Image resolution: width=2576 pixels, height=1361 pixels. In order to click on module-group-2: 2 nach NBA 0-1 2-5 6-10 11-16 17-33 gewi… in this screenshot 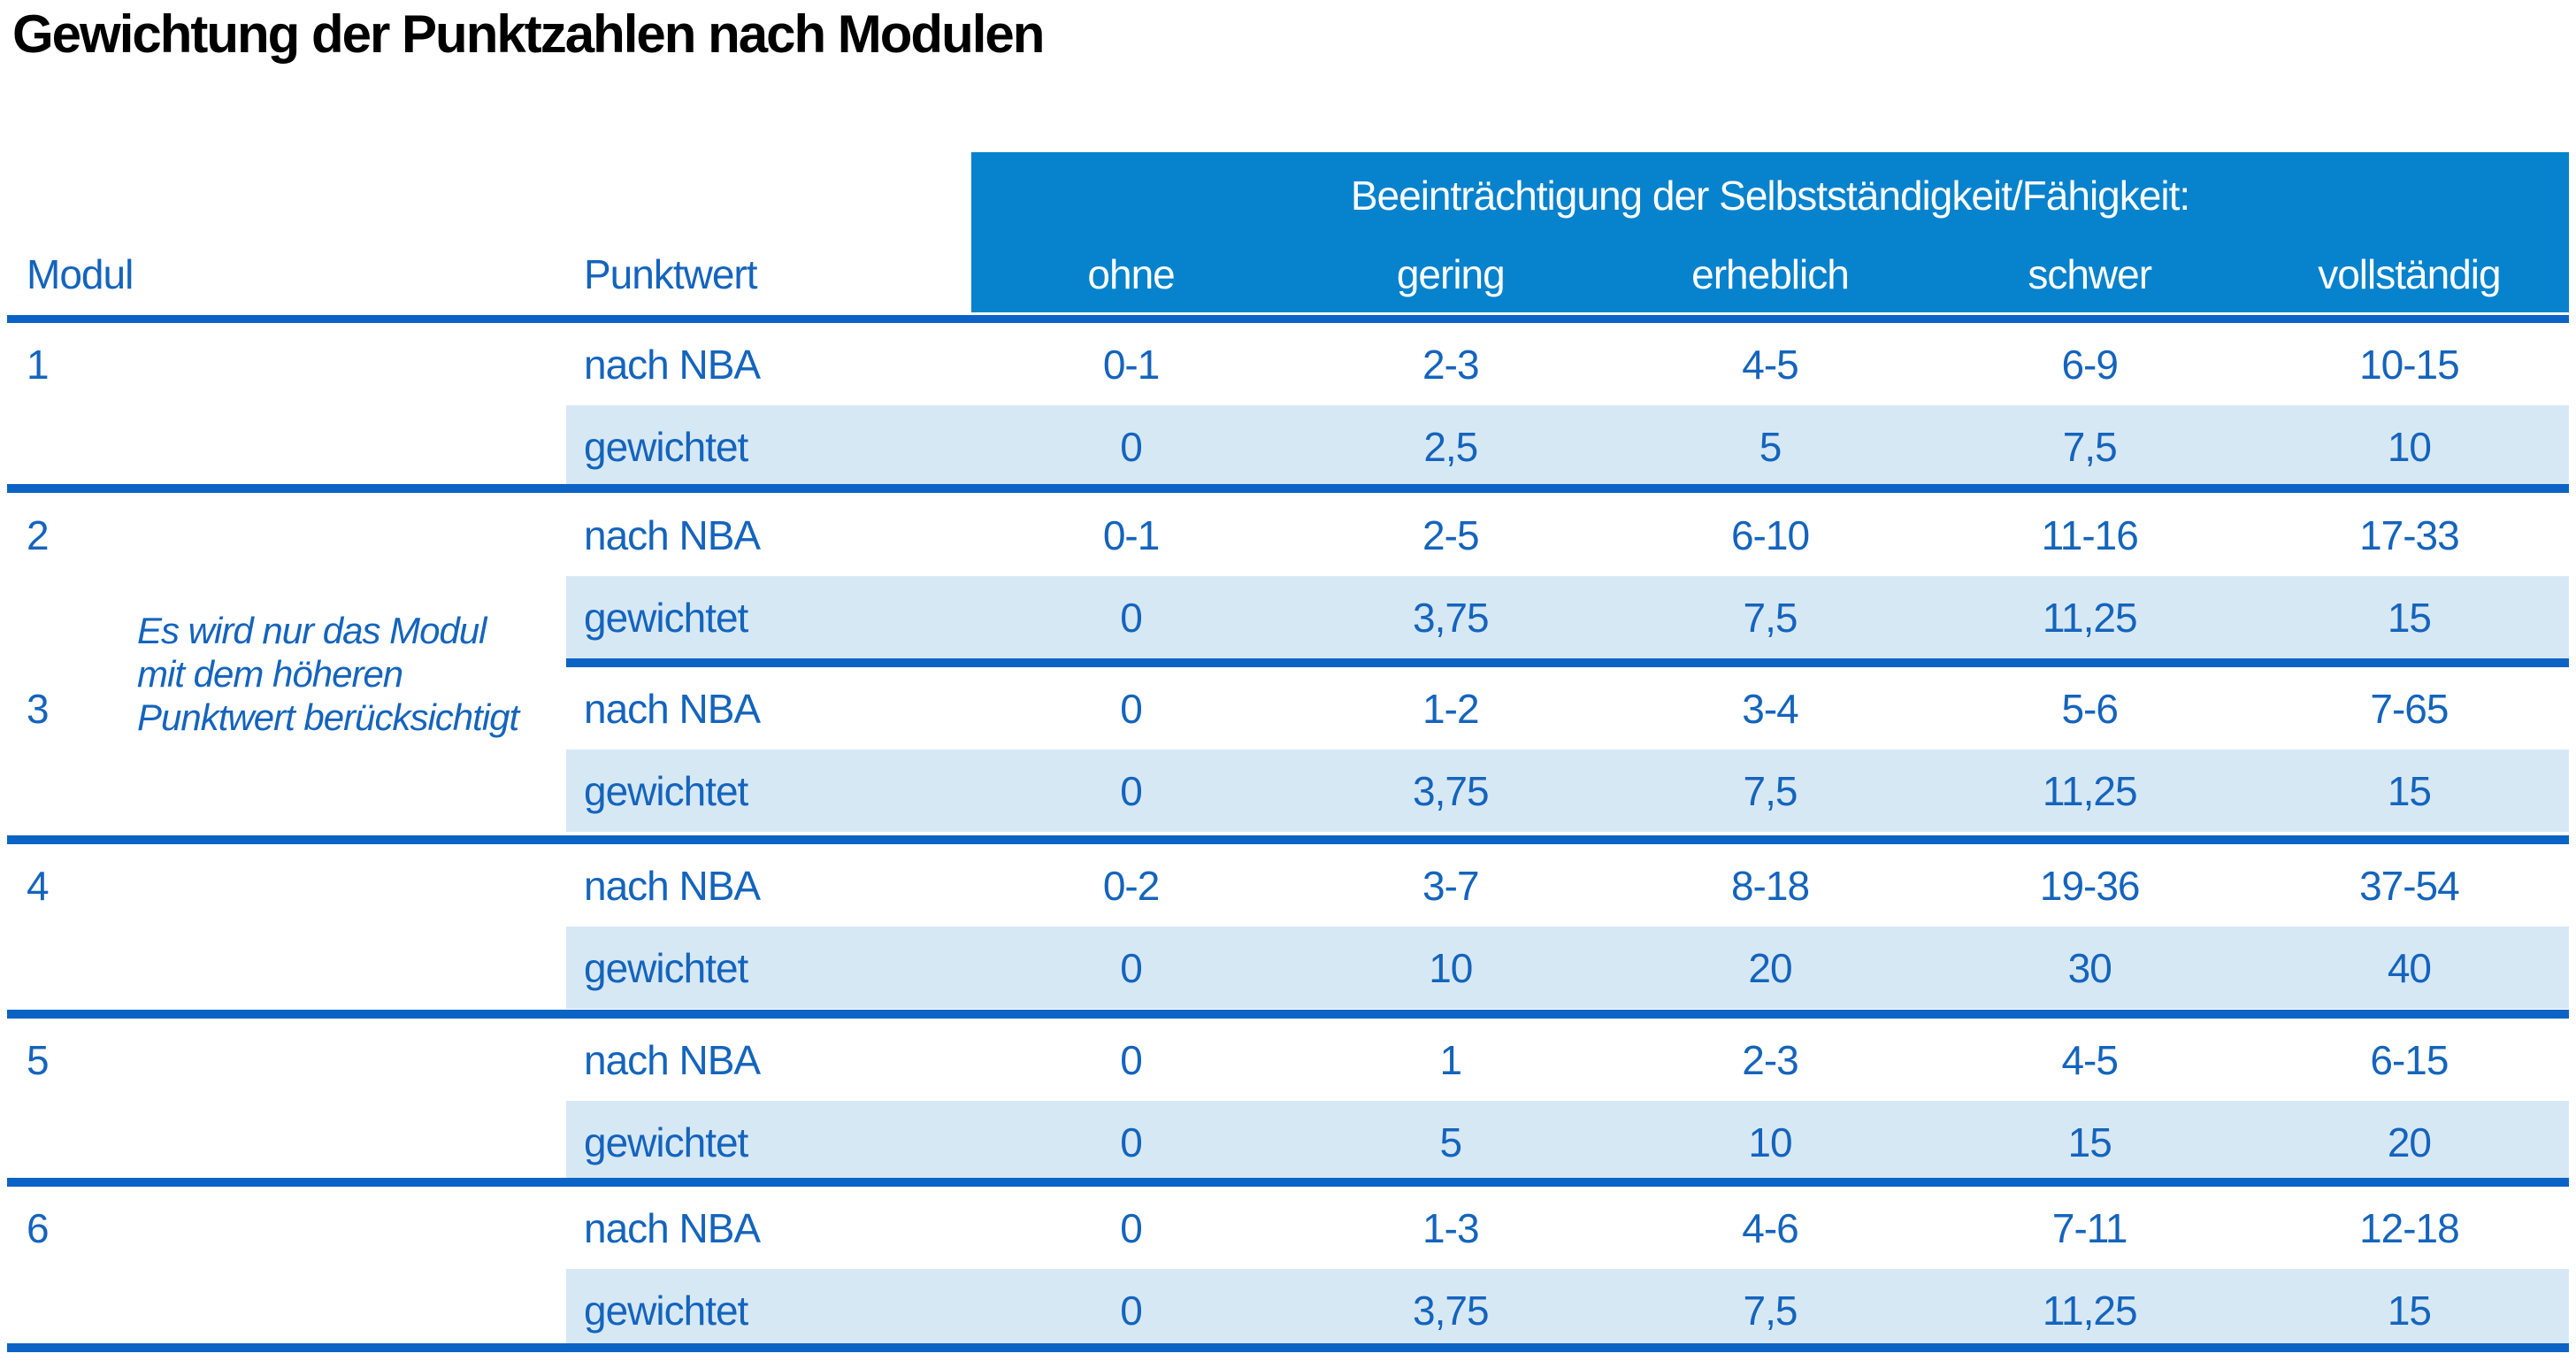, I will do `click(1288, 576)`.